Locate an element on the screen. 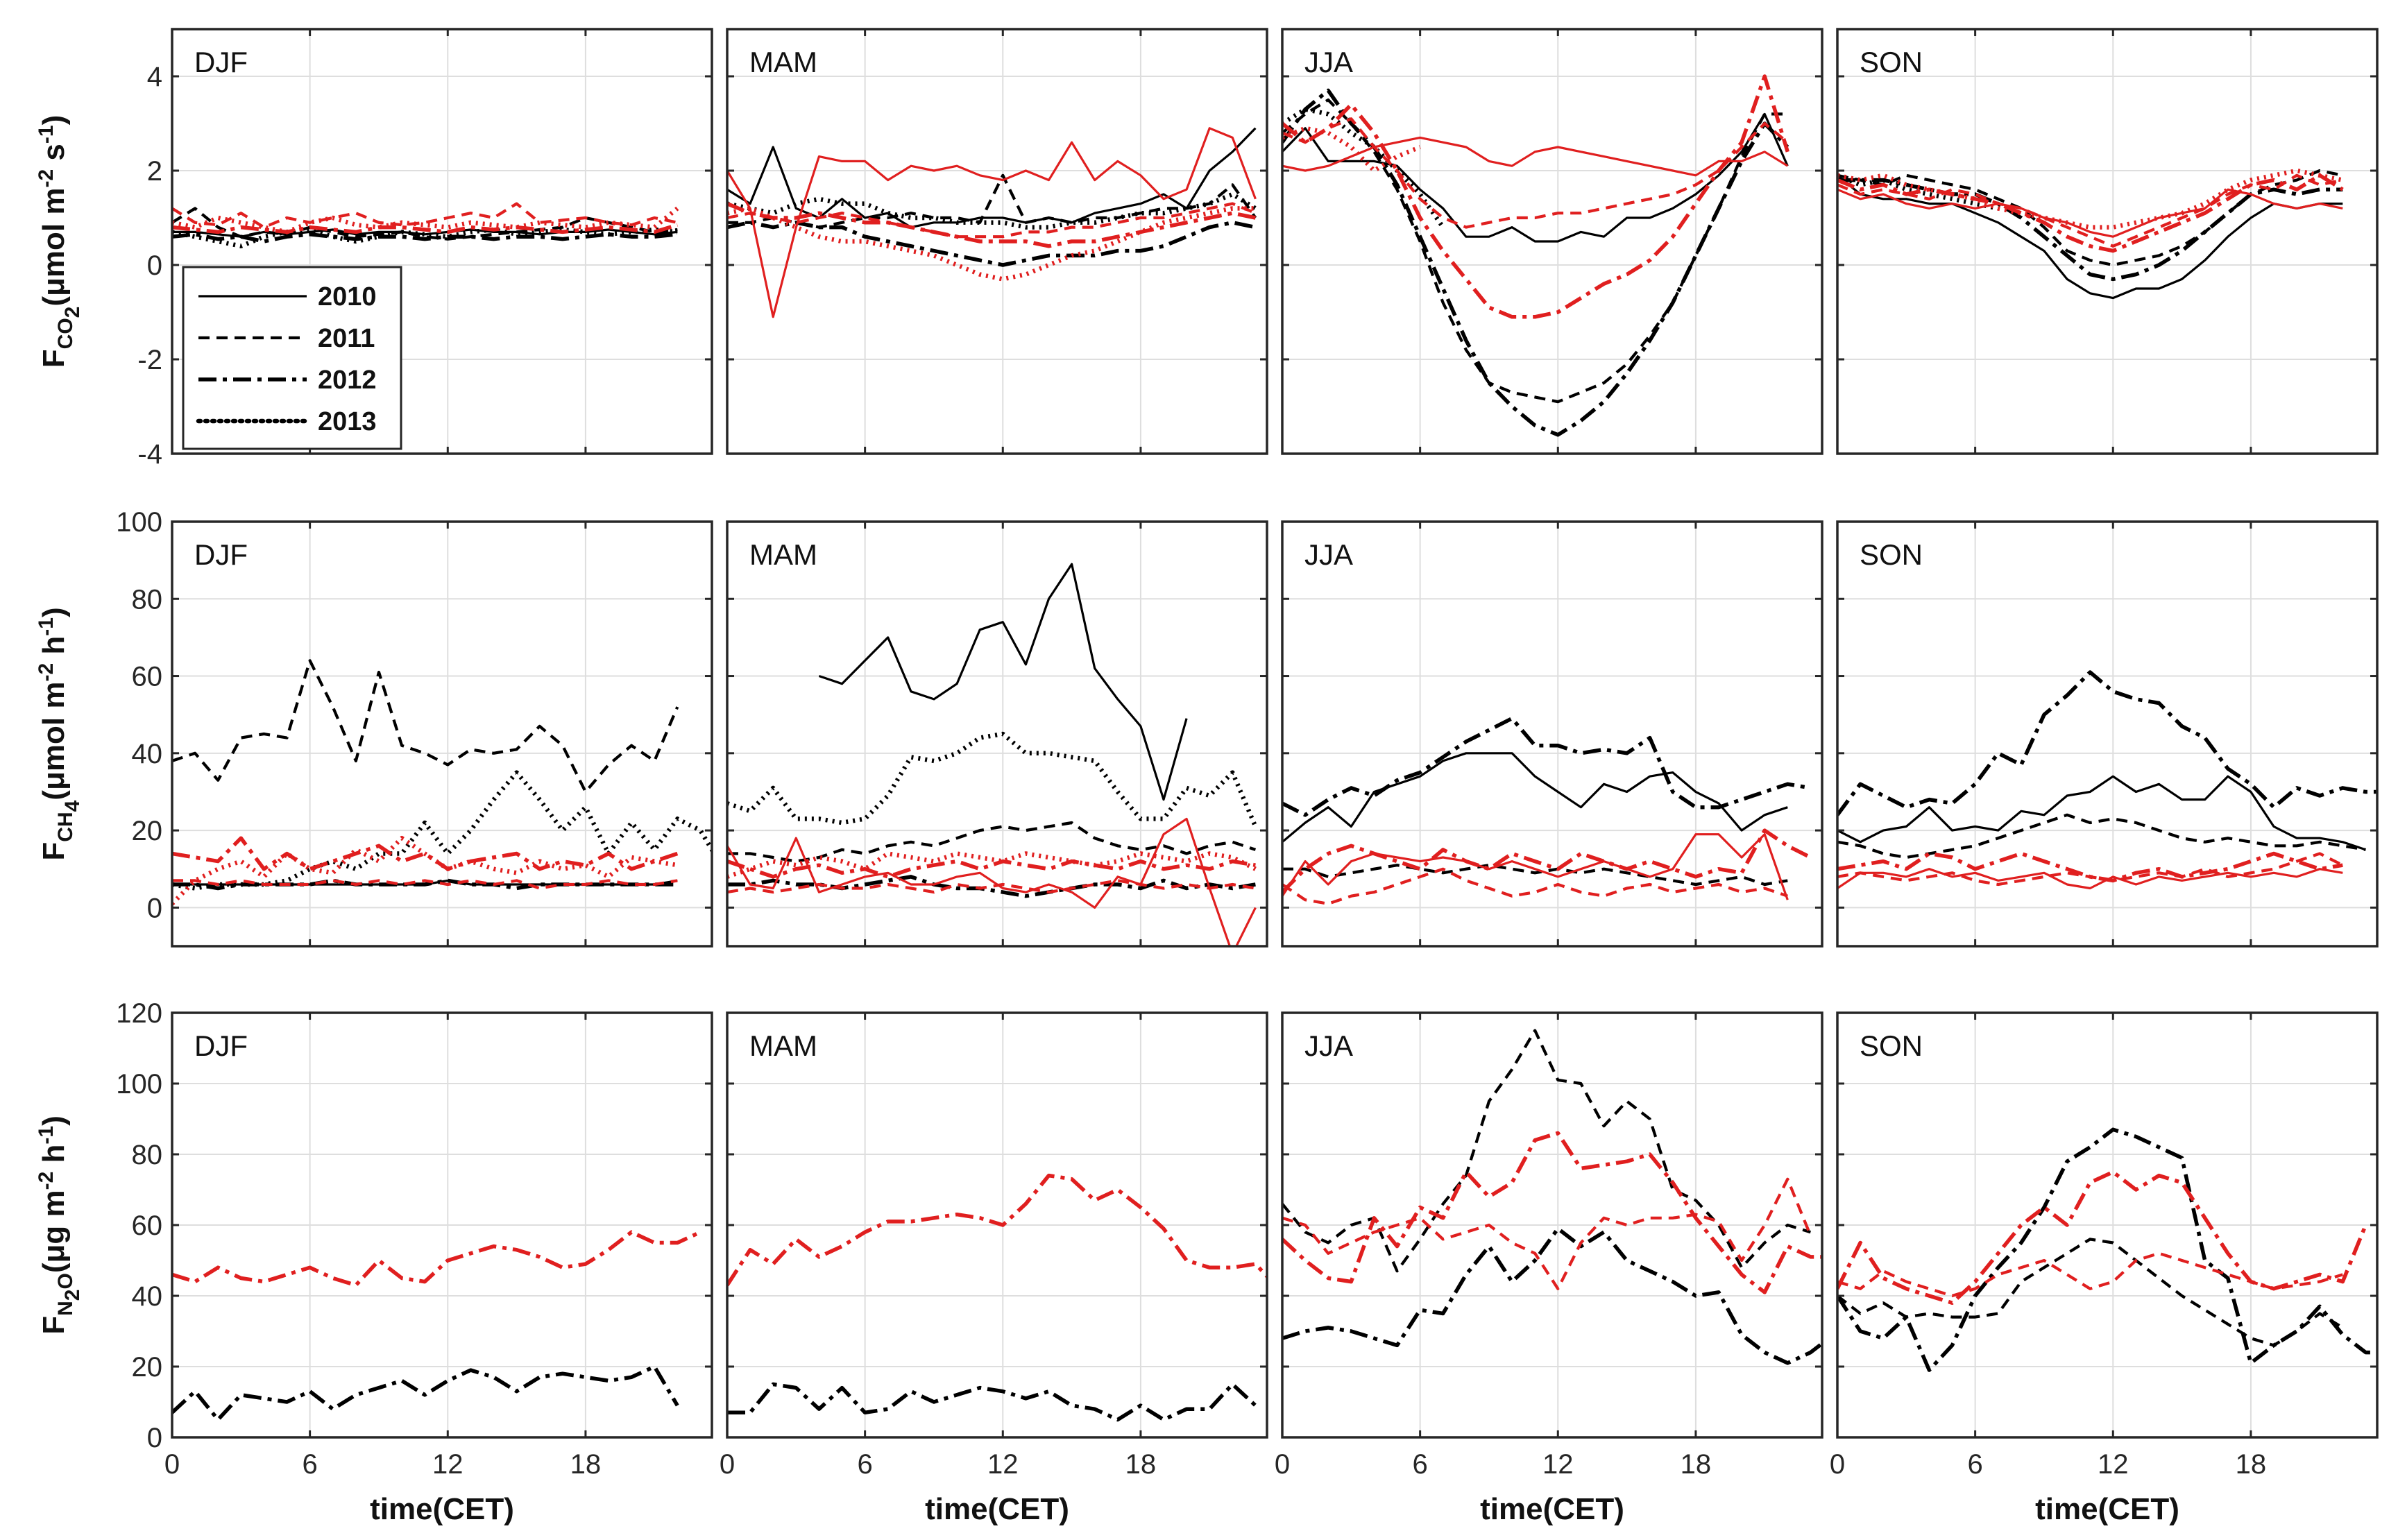 This screenshot has width=2398, height=1540. y-tick-label: 60 is located at coordinates (147, 677).